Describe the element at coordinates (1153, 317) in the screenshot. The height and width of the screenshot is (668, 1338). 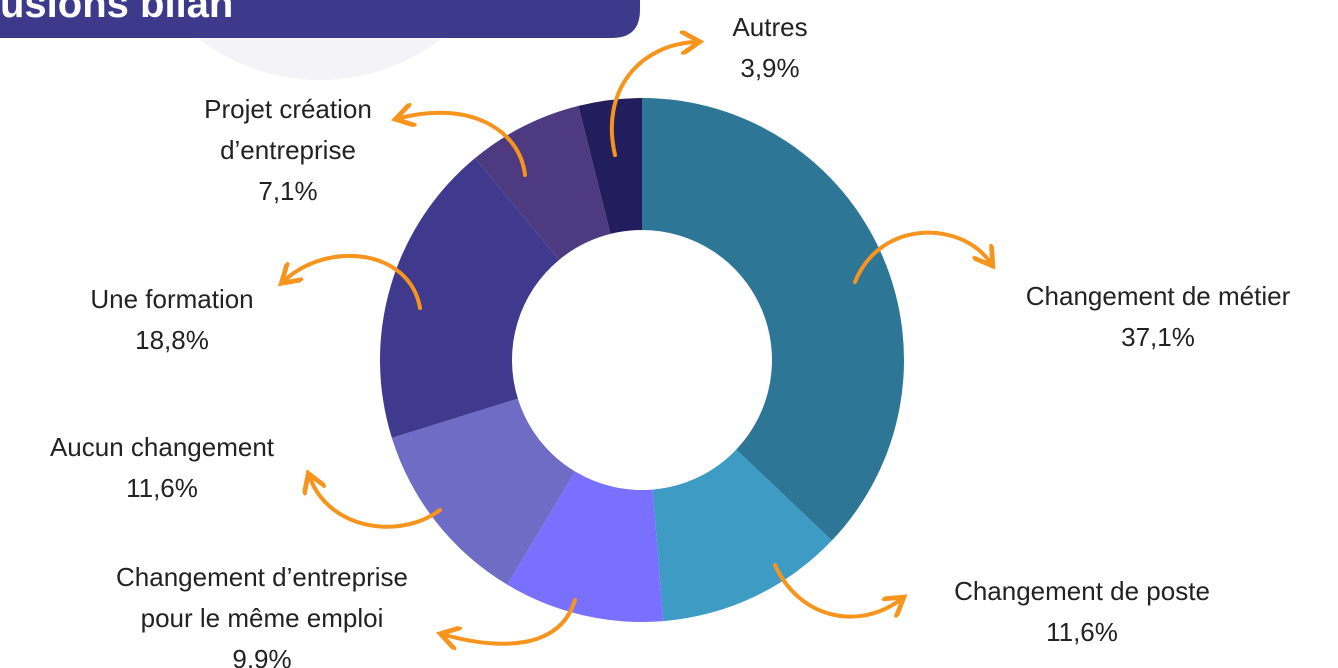
I see `segment-label: Changement de métier 37,1%` at that location.